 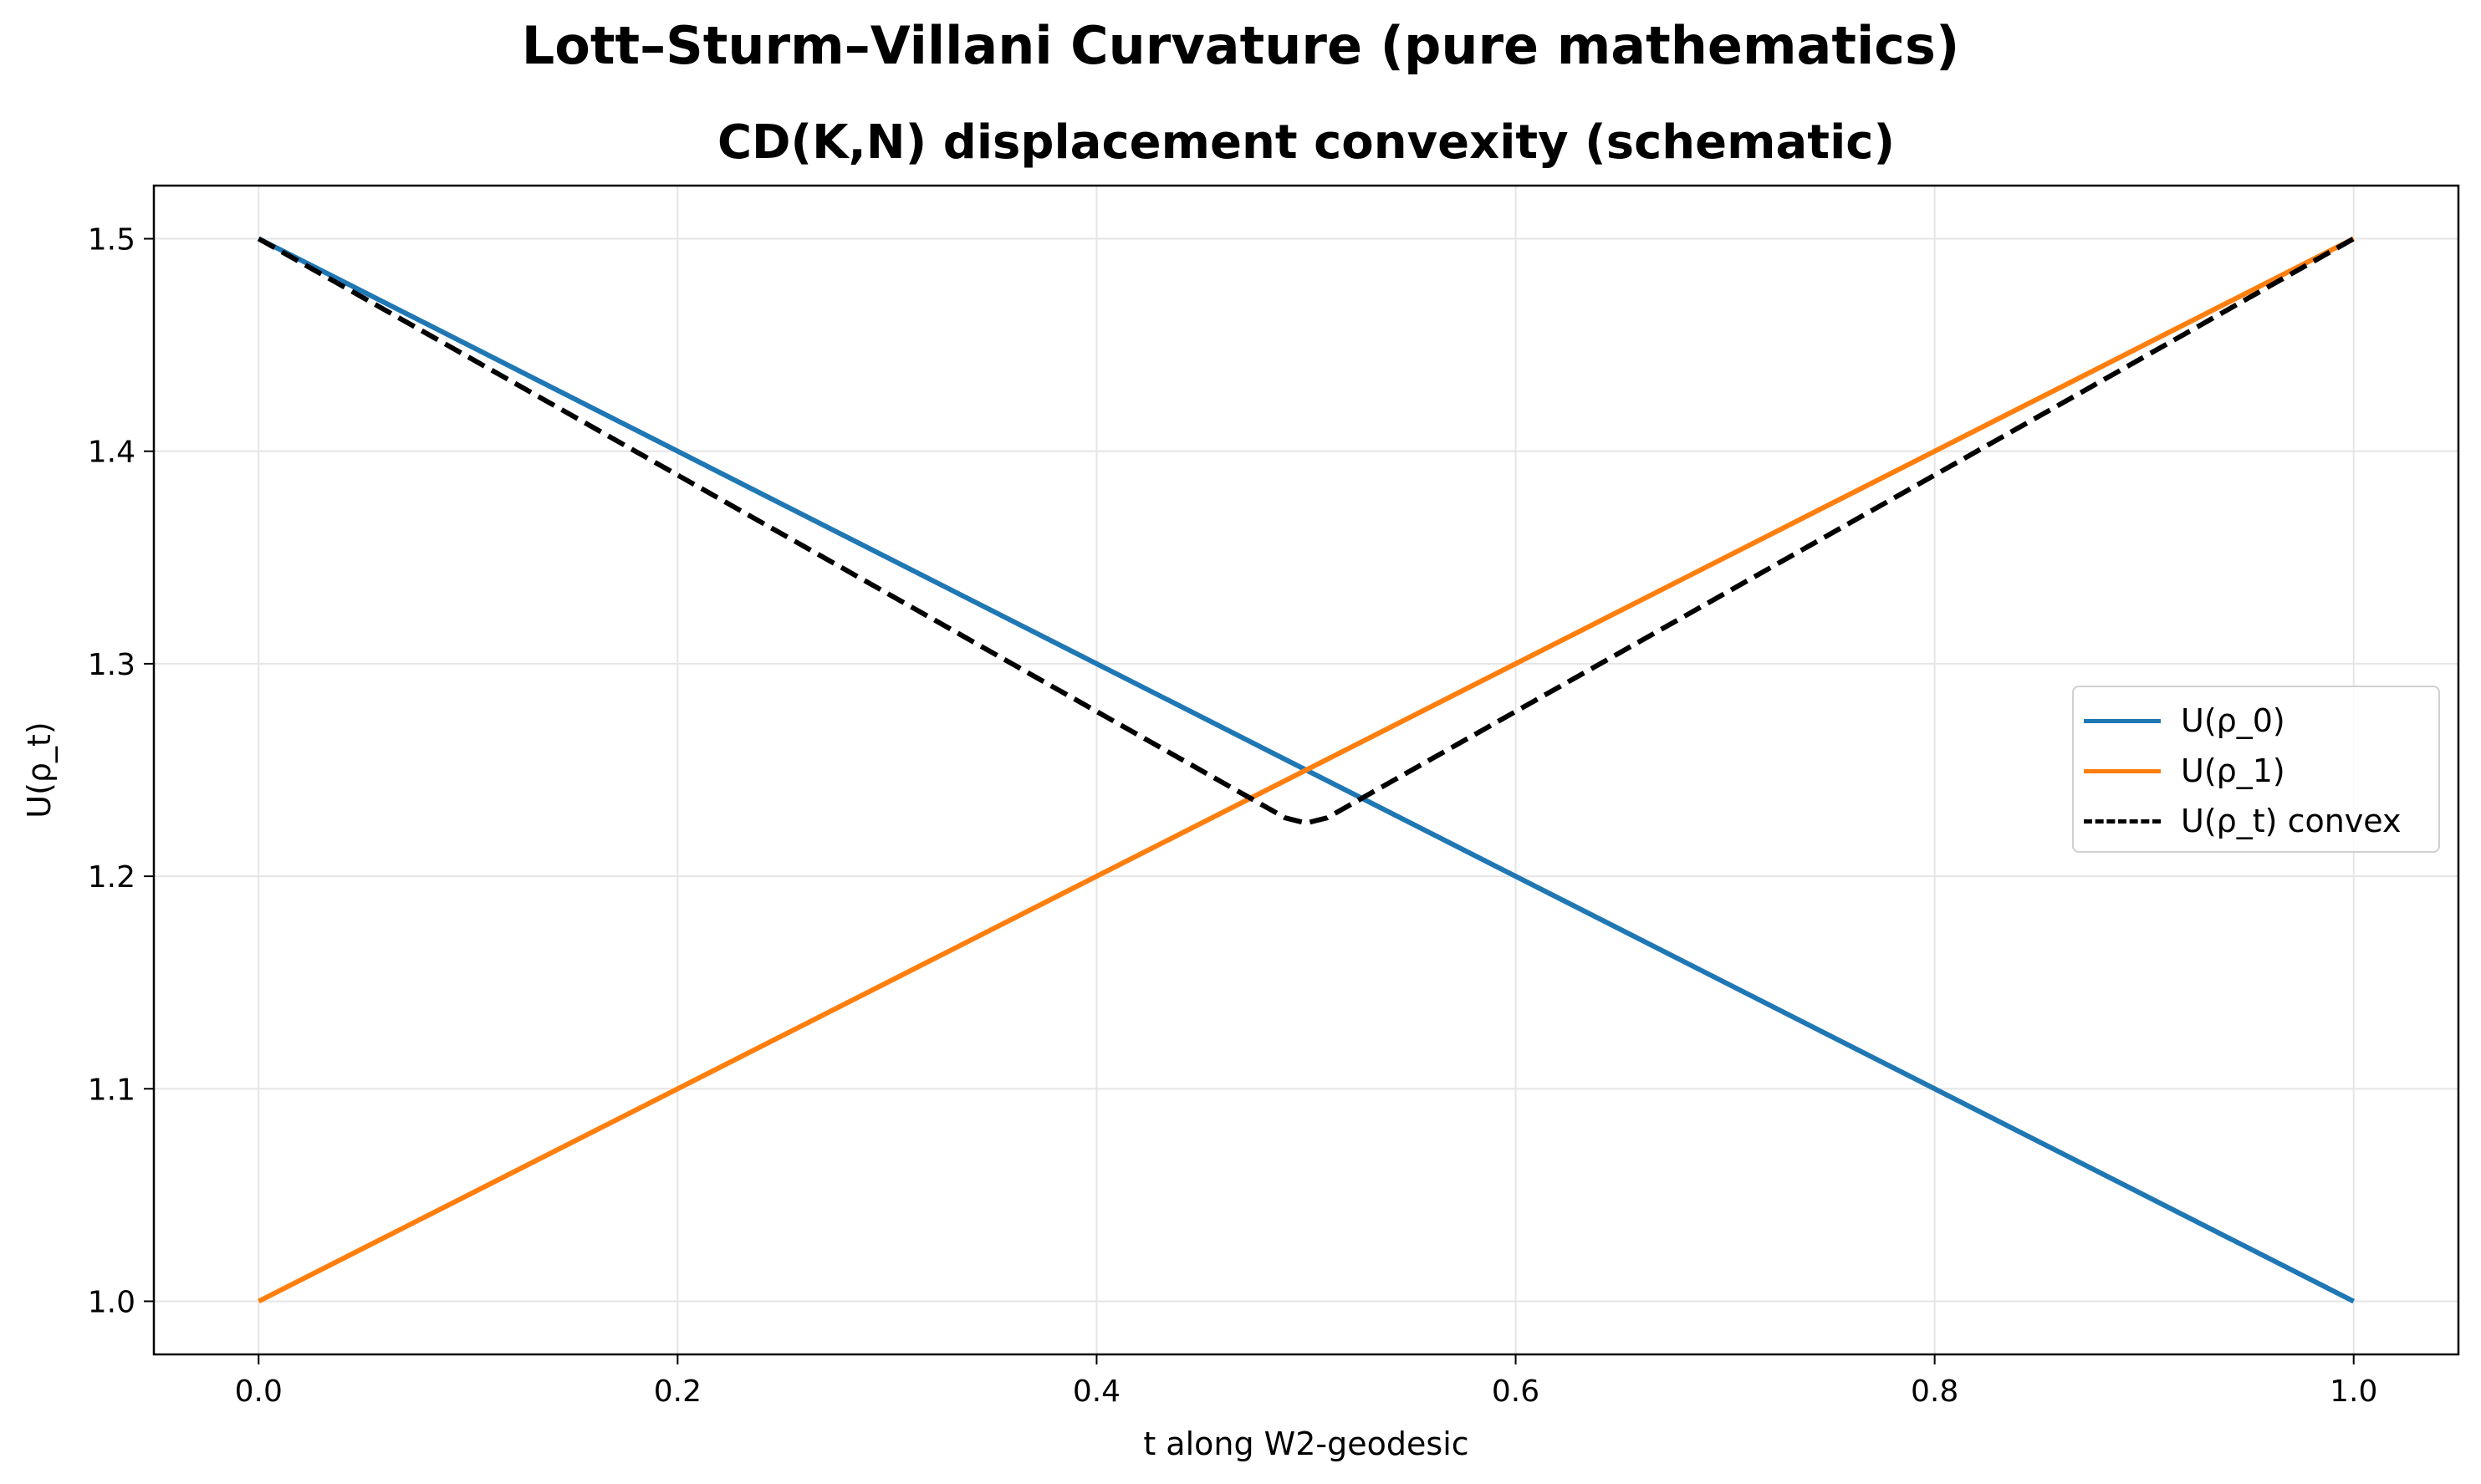 What do you see at coordinates (39, 770) in the screenshot?
I see `y-axis-label: U(ρ_t)` at bounding box center [39, 770].